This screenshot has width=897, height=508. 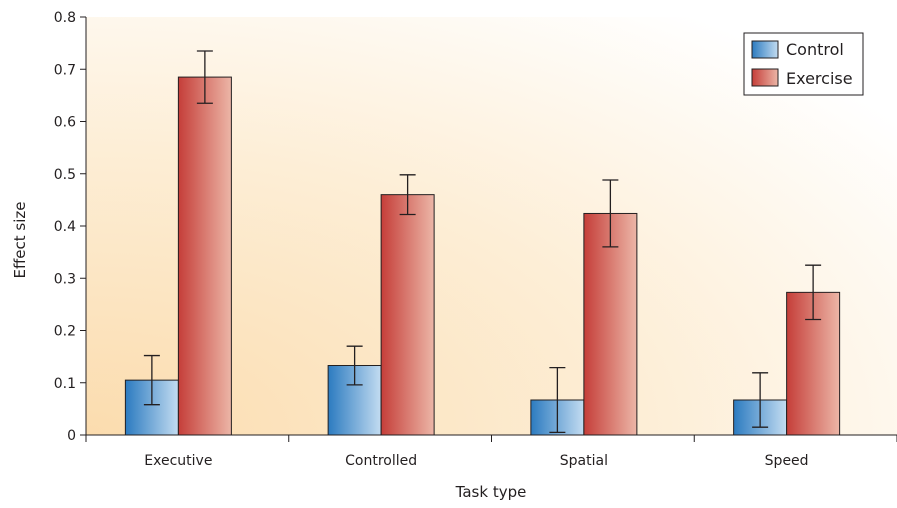 I want to click on x-tick-label: Executive, so click(x=178, y=461).